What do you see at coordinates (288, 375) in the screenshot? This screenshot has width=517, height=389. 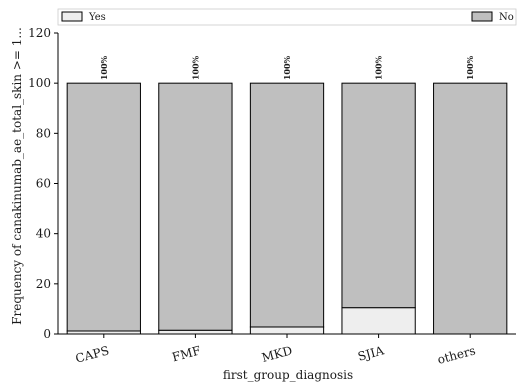 I see `x-axis-title: first_group_diagnosis` at bounding box center [288, 375].